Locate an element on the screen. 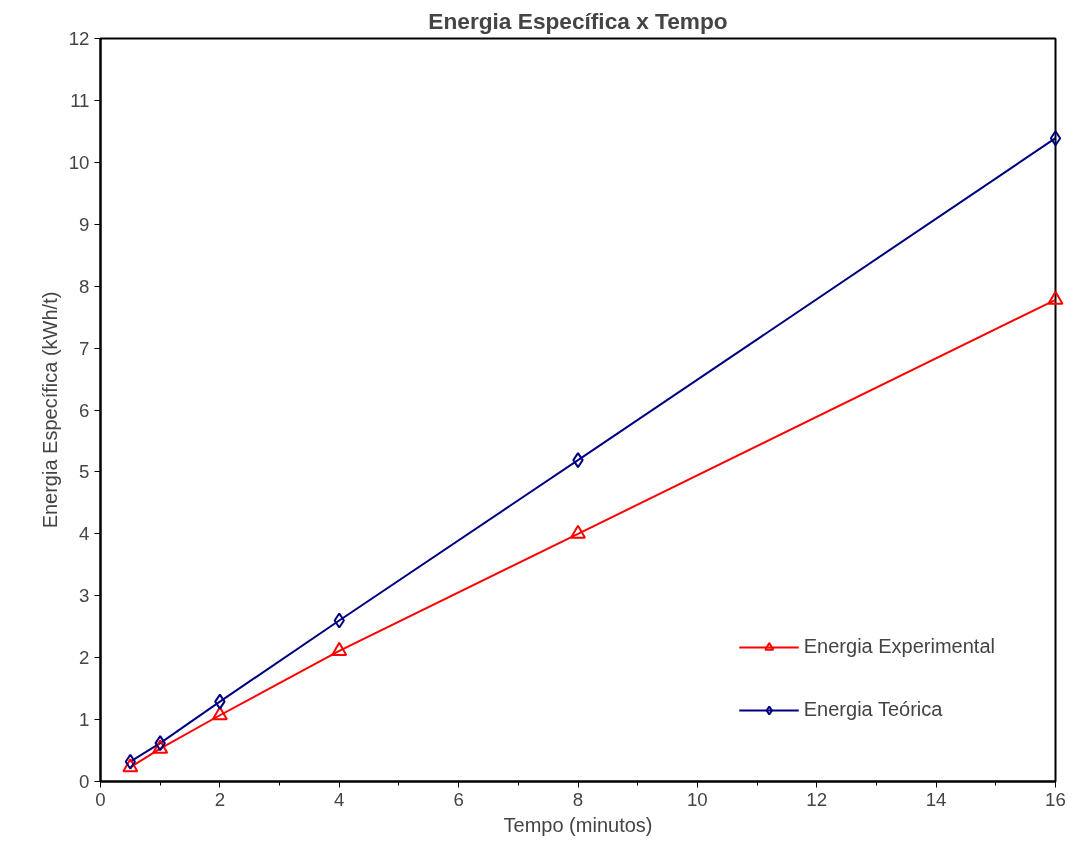  legend-label: Energia Teórica is located at coordinates (873, 709).